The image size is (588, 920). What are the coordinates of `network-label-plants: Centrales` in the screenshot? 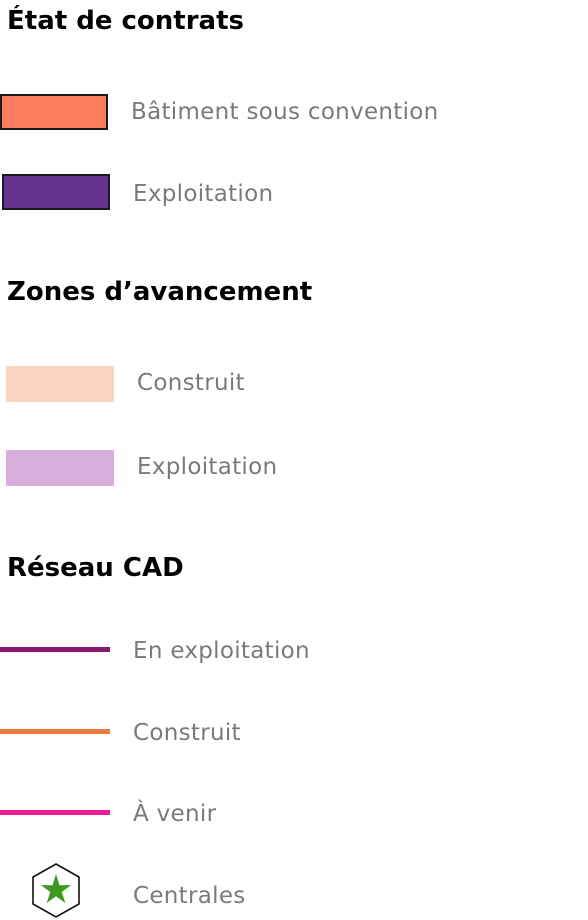 It's located at (189, 896).